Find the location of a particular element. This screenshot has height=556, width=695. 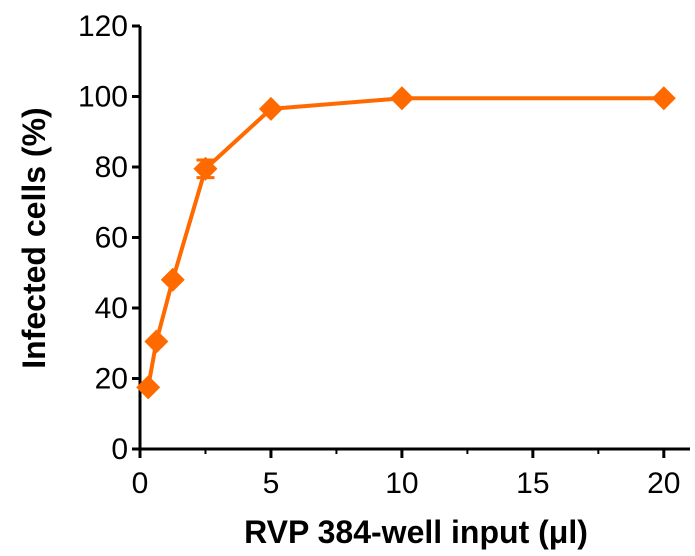

x-tick-label: 5 is located at coordinates (271, 483).